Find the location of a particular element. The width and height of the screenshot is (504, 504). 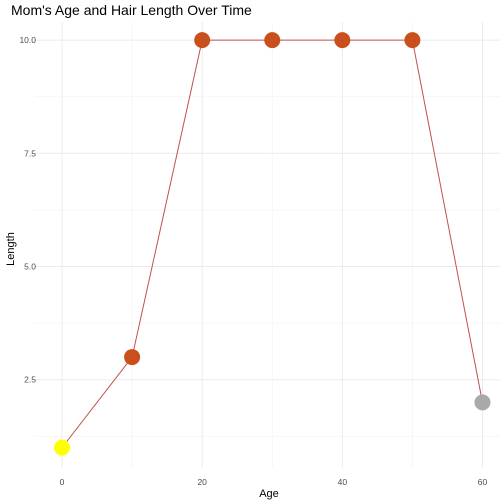

chart-title: Mom's Age and Hair Length Over Time is located at coordinates (131, 10).